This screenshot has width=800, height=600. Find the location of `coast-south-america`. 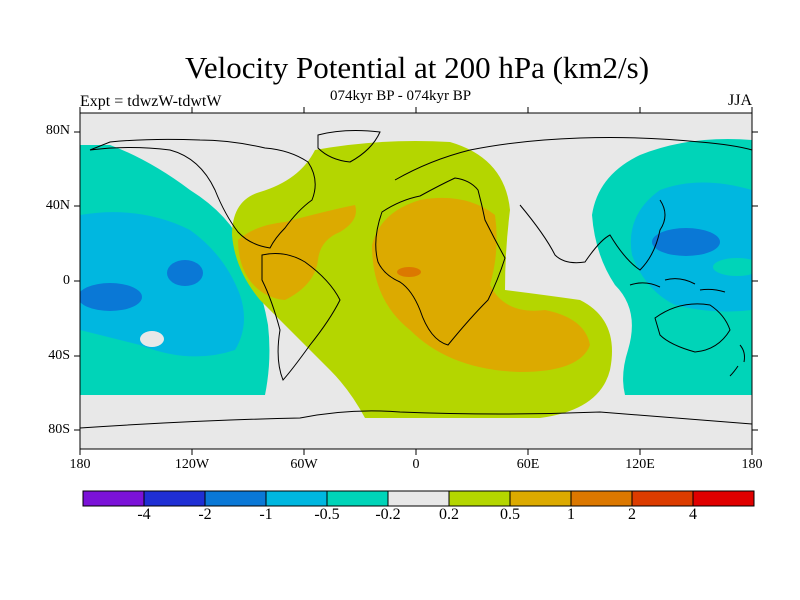

coast-south-america is located at coordinates (301, 317).